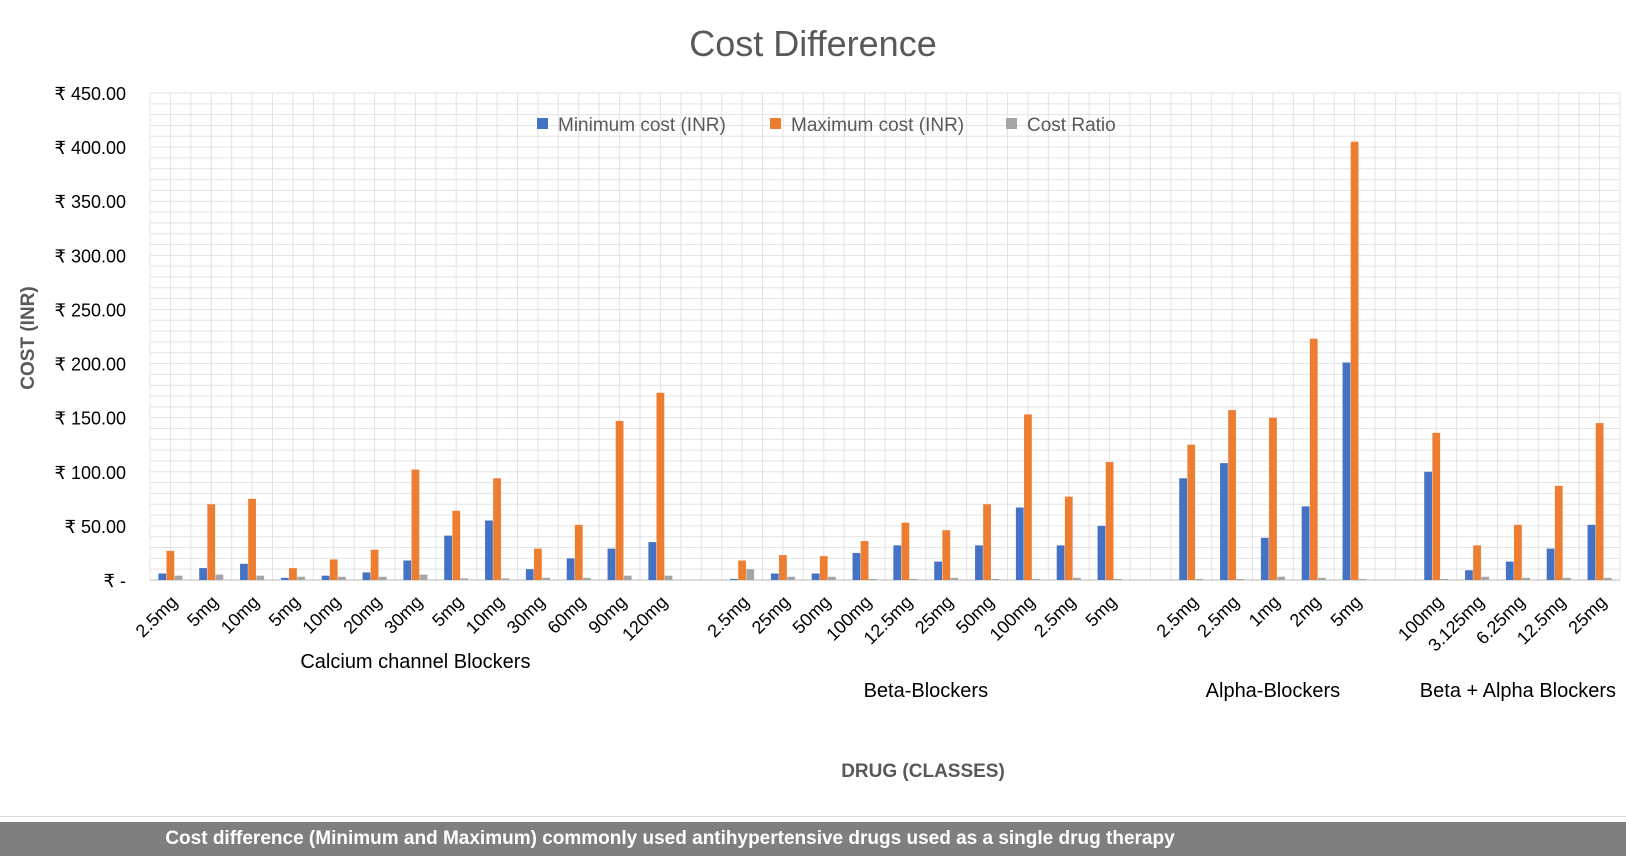  Describe the element at coordinates (96, 527) in the screenshot. I see `y-tick-label: ₹ 50.00` at that location.